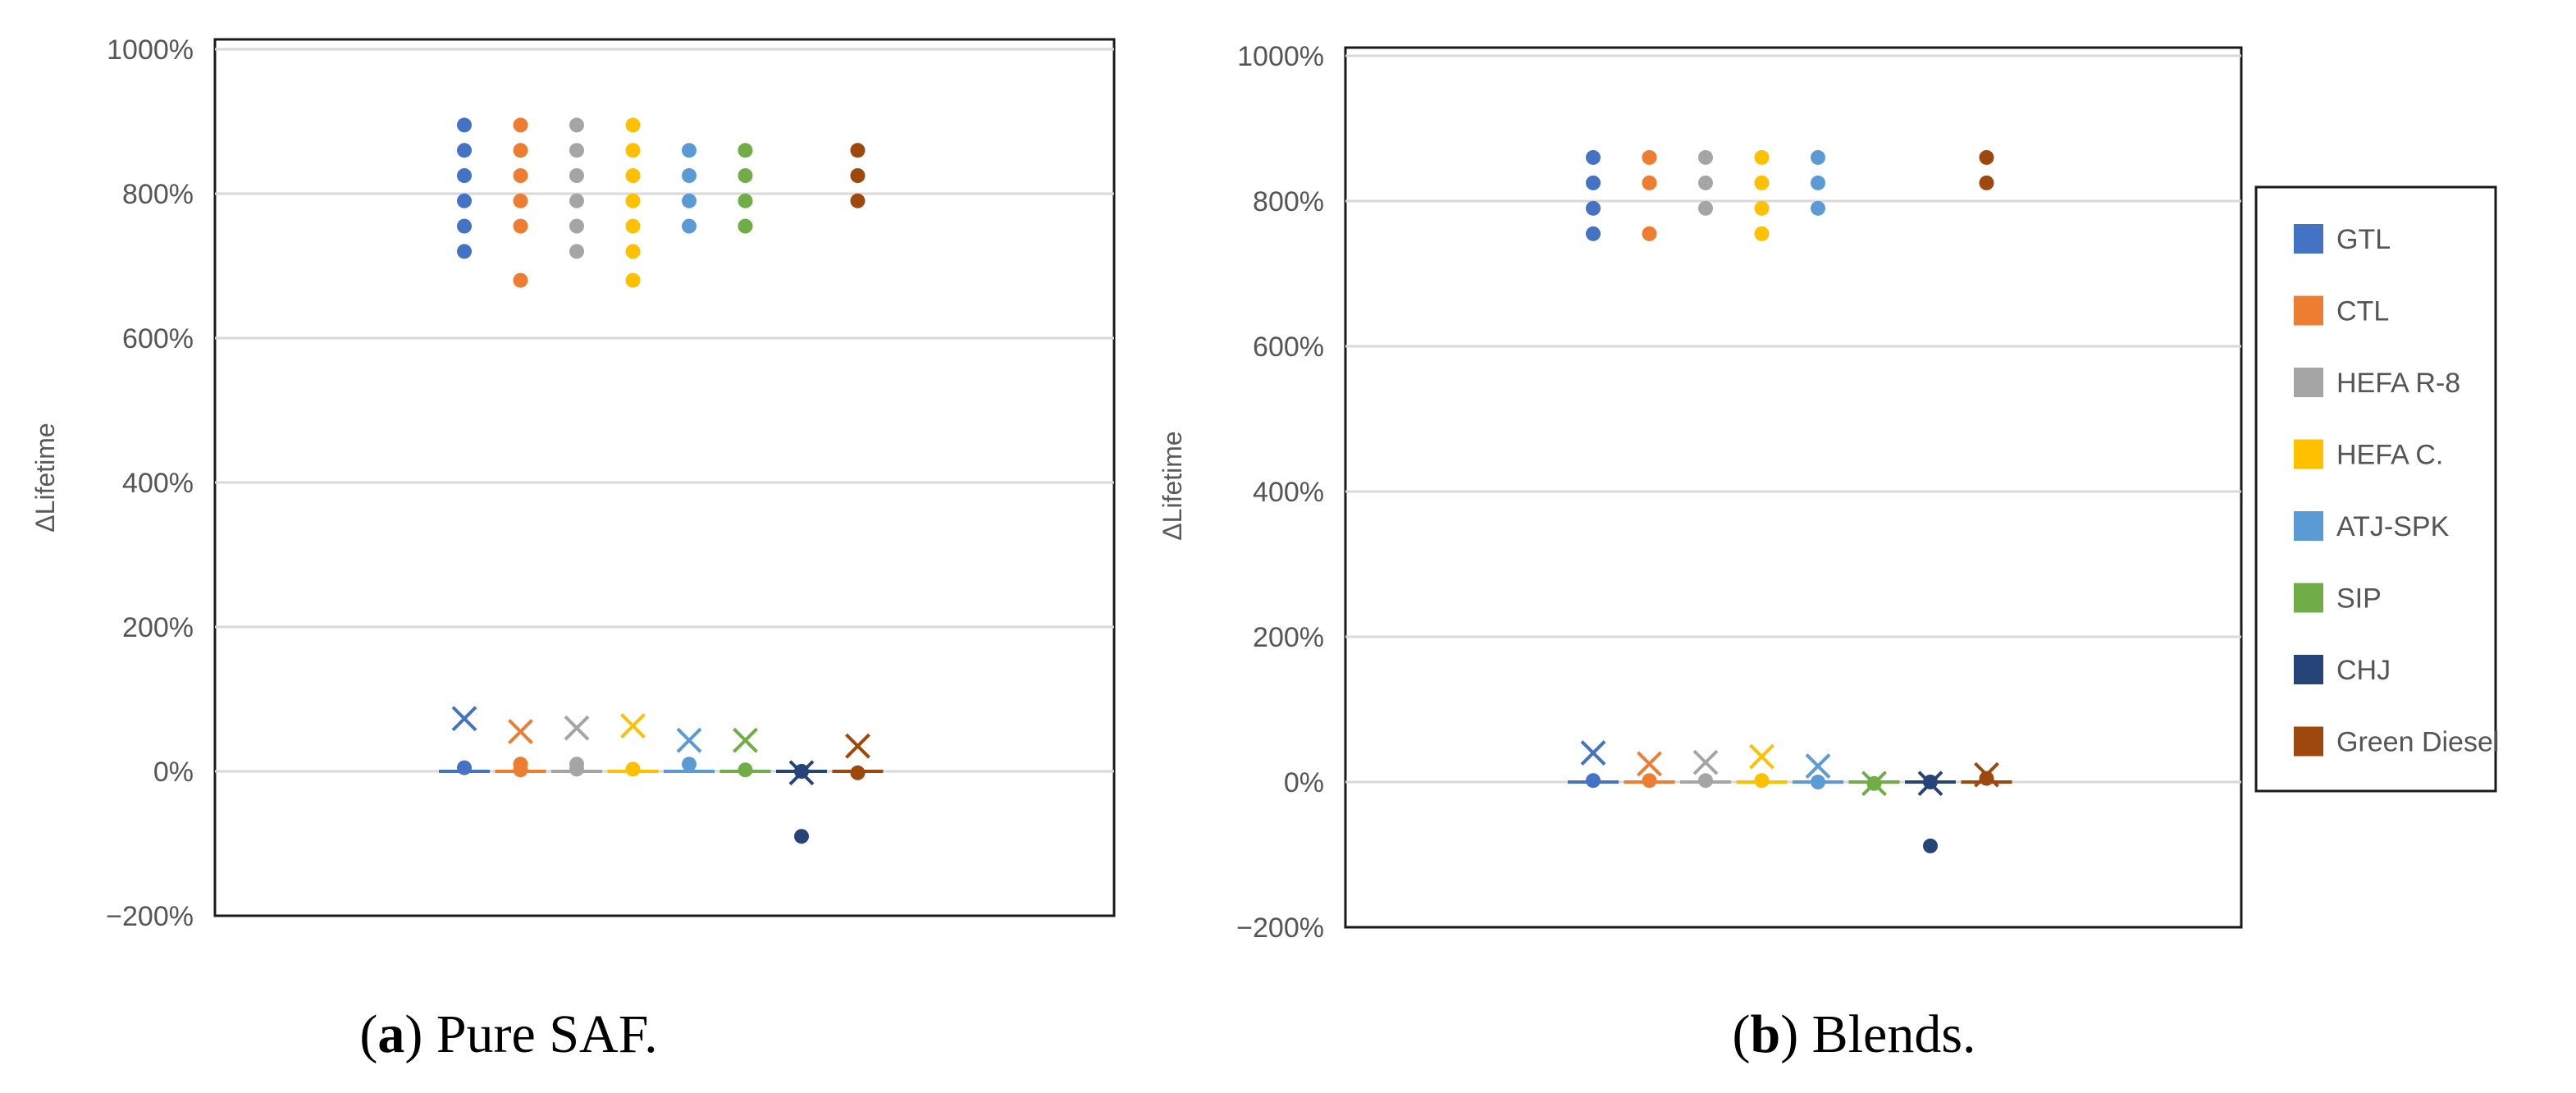 The width and height of the screenshot is (2576, 1093). What do you see at coordinates (521, 447) in the screenshot?
I see `panel-a-series-ctl` at bounding box center [521, 447].